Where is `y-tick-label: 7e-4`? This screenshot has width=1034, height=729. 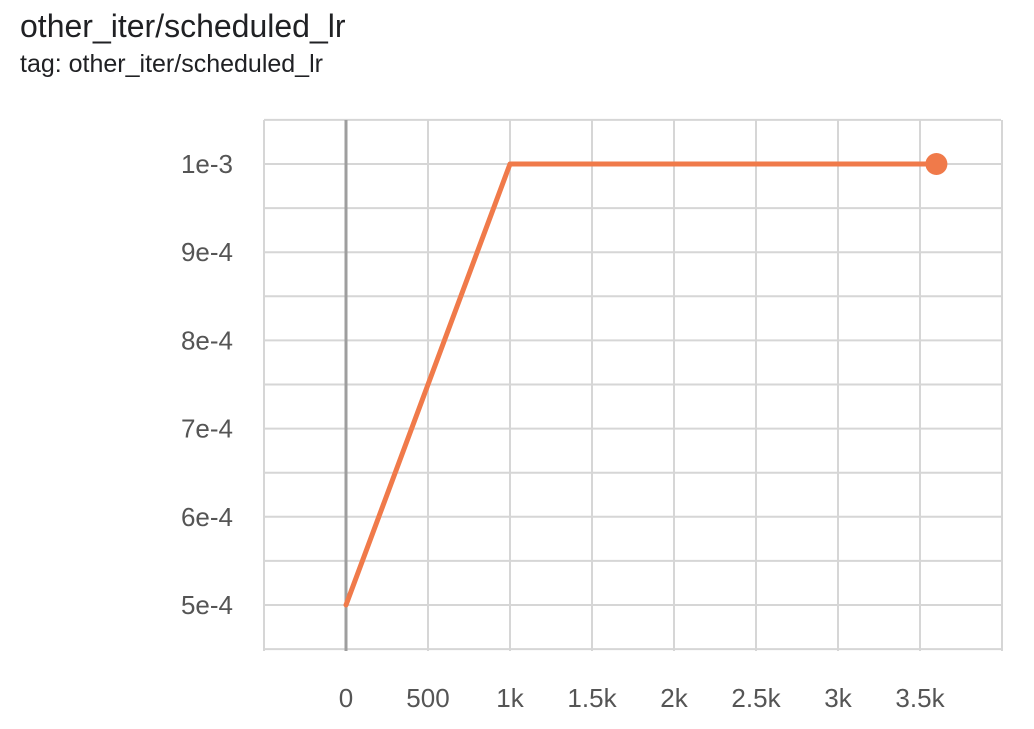
y-tick-label: 7e-4 is located at coordinates (207, 429).